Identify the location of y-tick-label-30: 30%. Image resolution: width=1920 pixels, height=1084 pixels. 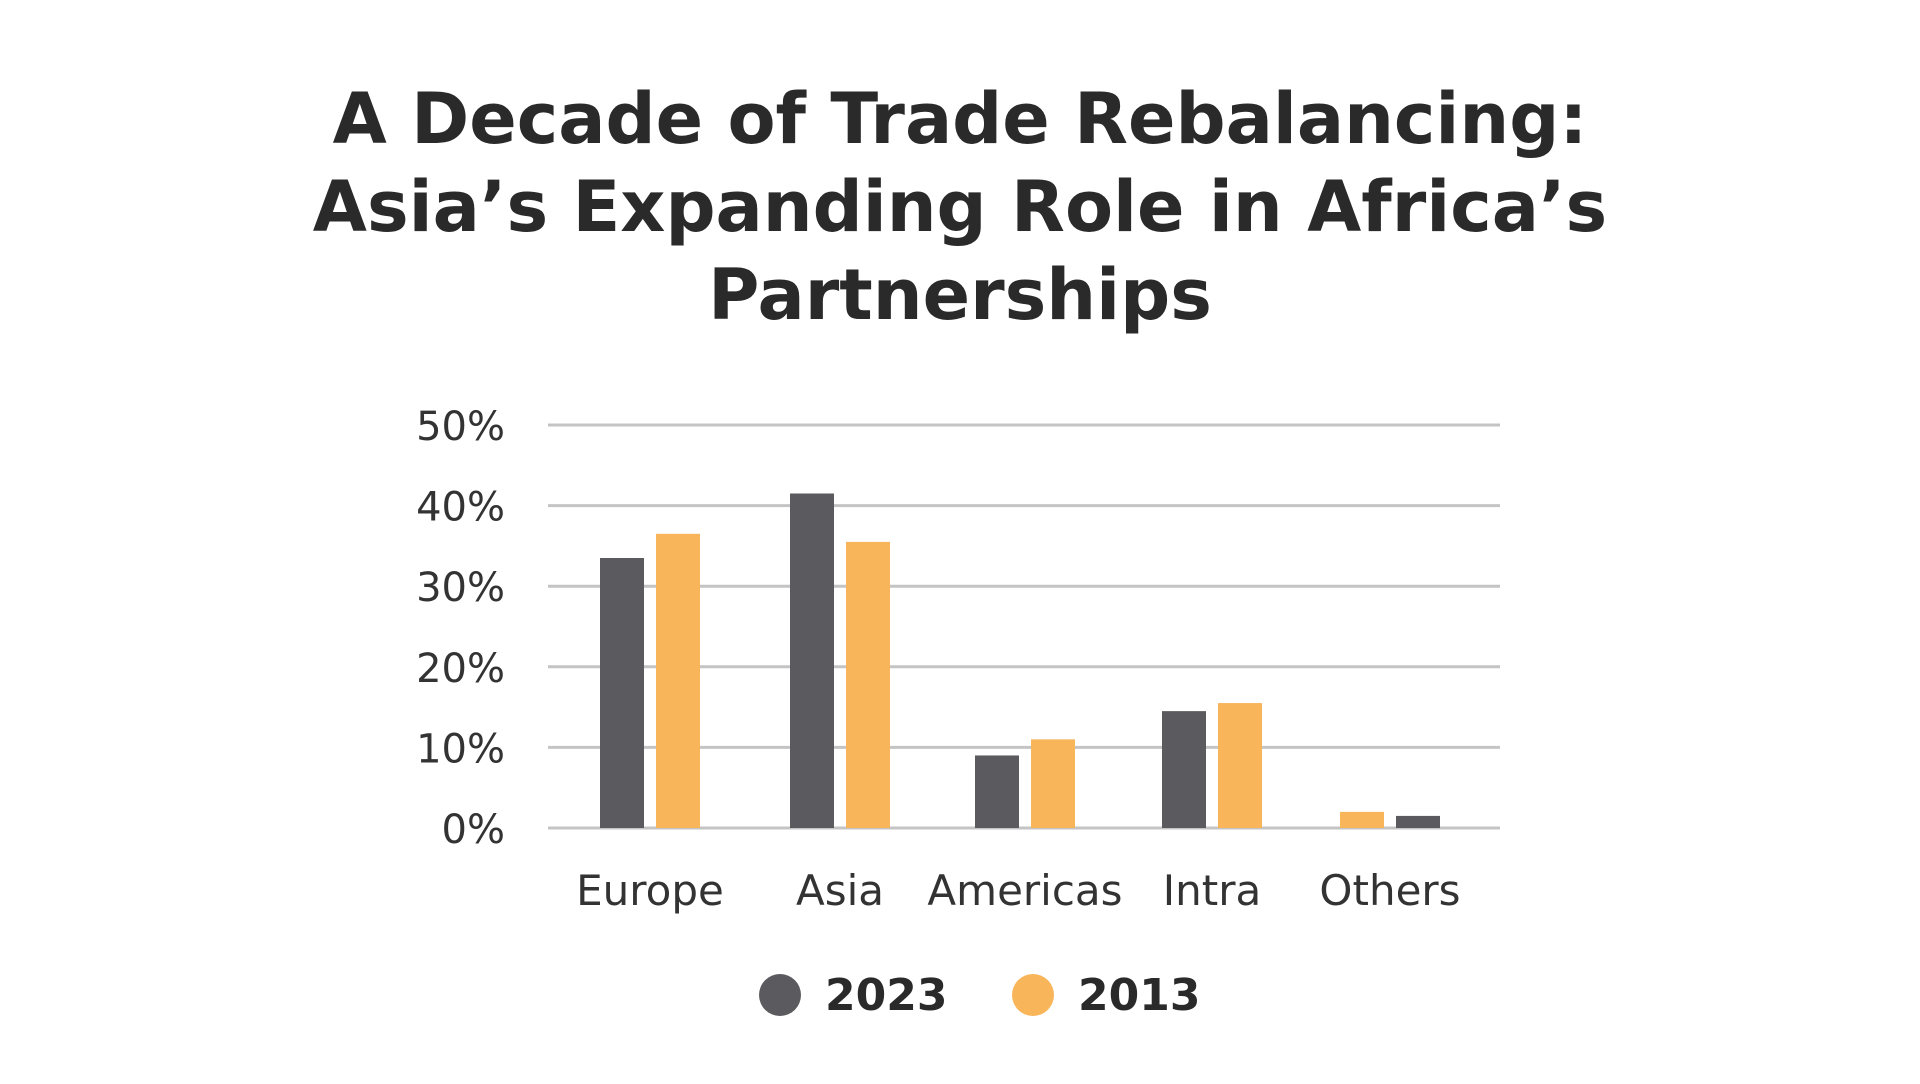
(460, 588).